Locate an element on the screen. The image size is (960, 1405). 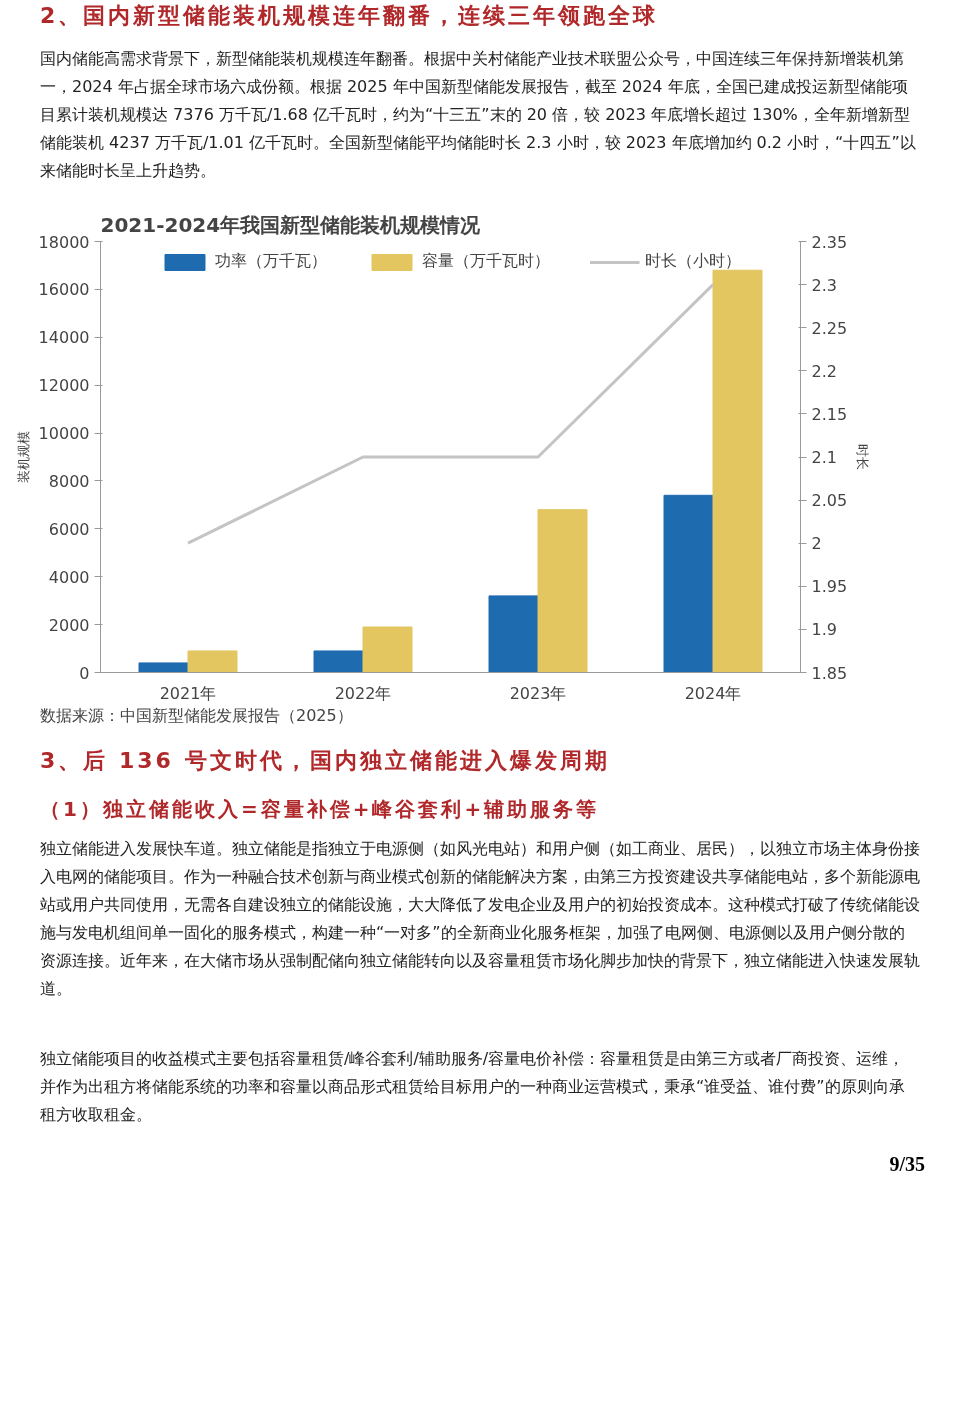
y-tick-label: 18000 is located at coordinates (64, 242).